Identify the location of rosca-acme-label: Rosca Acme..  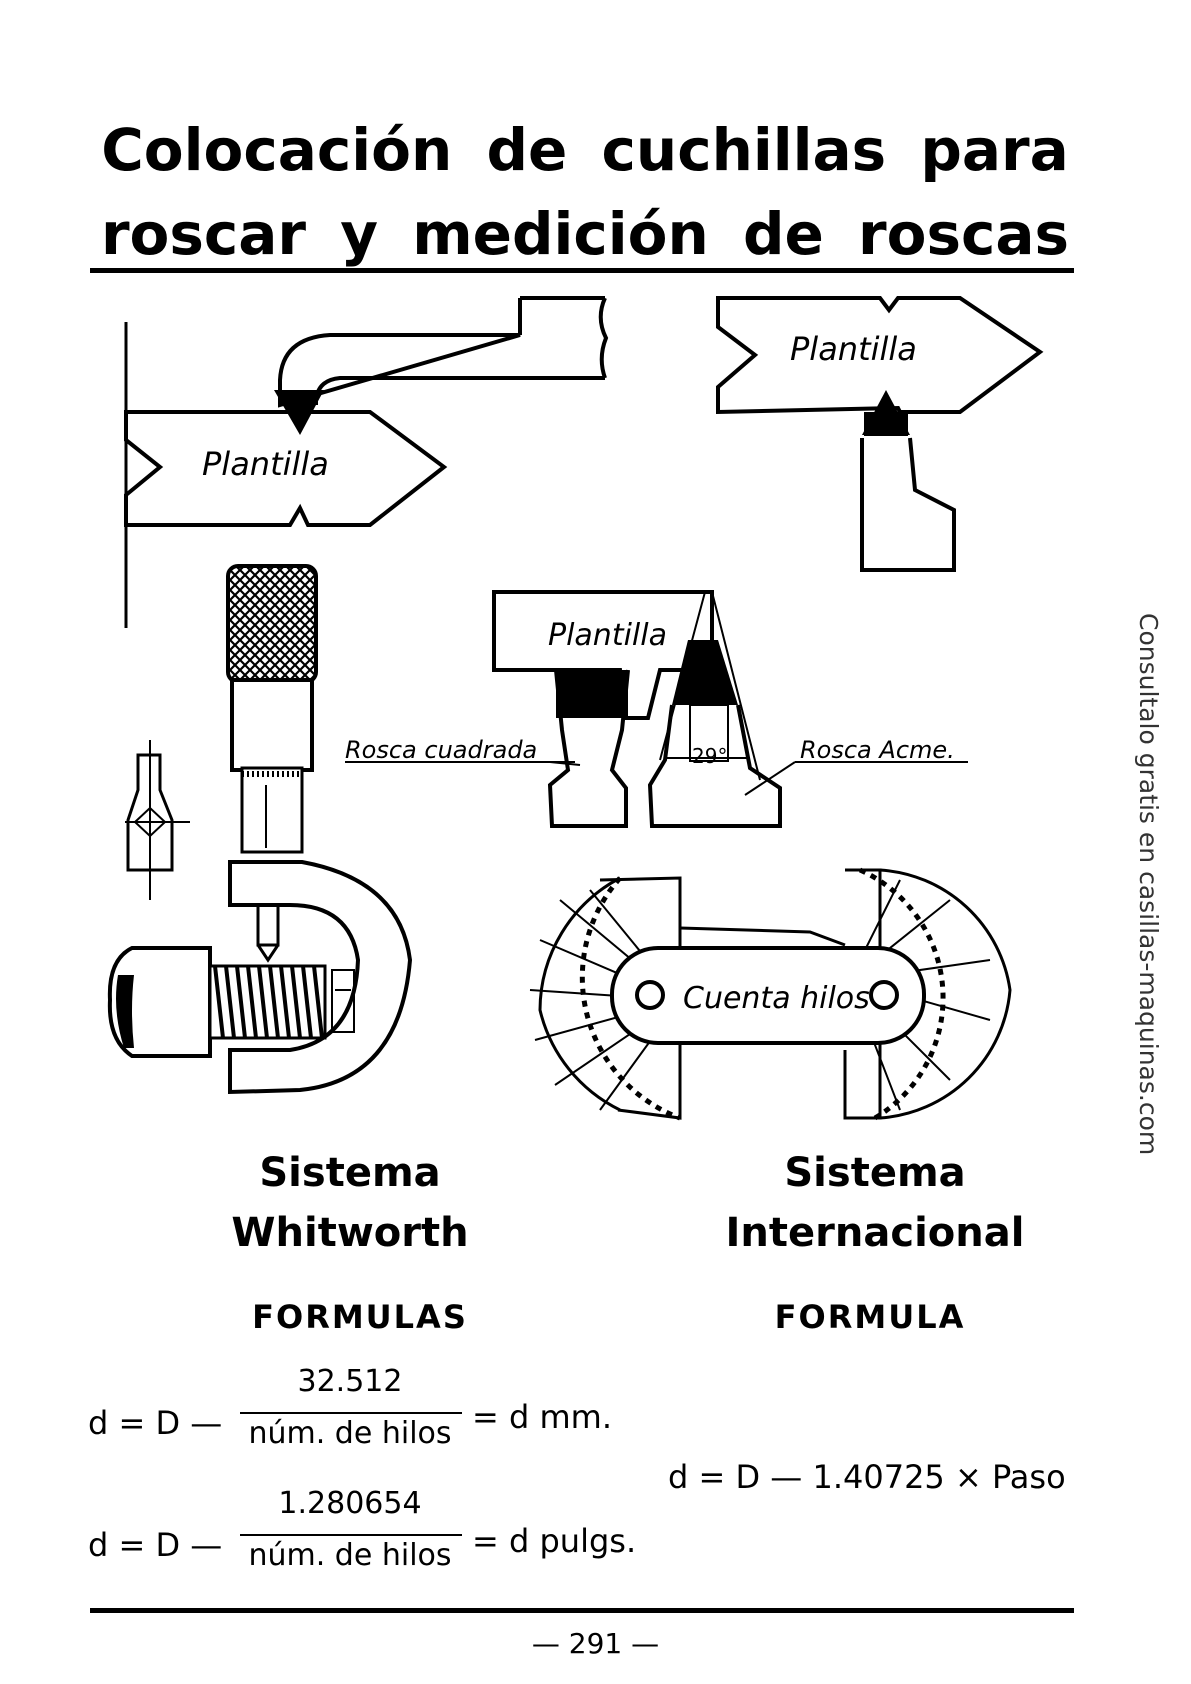
(877, 750).